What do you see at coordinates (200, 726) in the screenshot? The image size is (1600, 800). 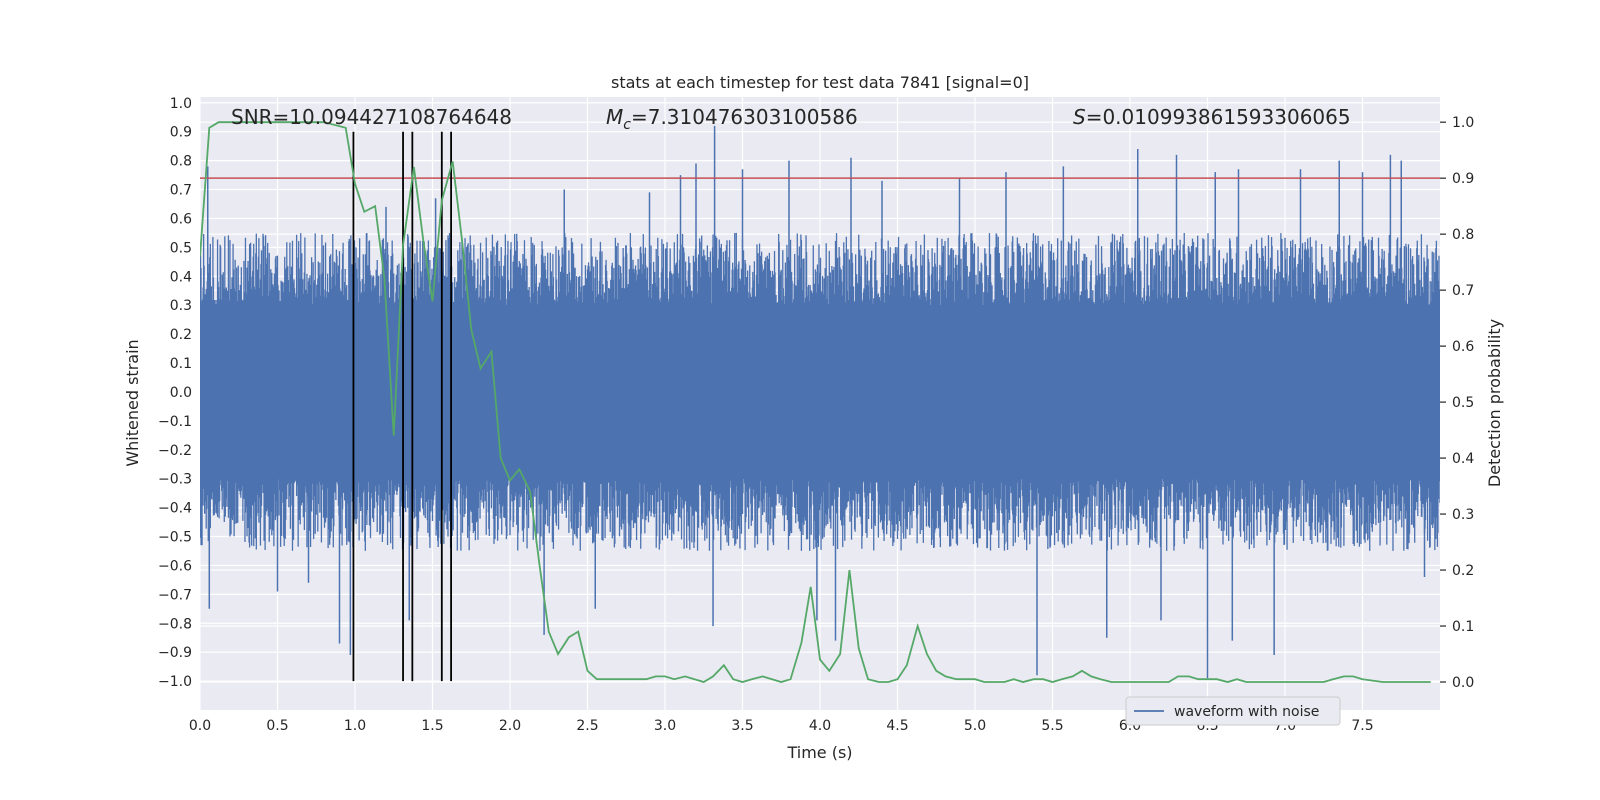 I see `x-tick-label: 0.0` at bounding box center [200, 726].